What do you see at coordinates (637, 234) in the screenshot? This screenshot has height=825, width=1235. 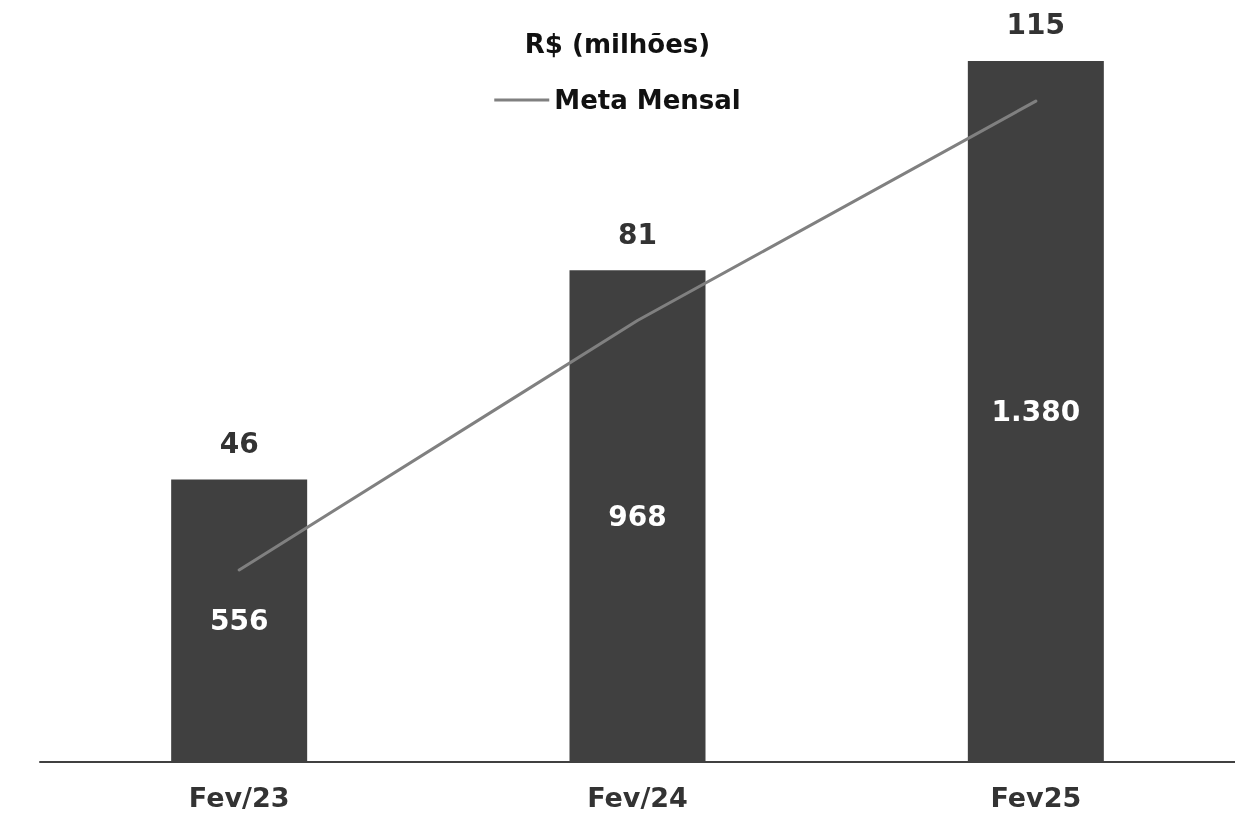 I see `annotation: 81` at bounding box center [637, 234].